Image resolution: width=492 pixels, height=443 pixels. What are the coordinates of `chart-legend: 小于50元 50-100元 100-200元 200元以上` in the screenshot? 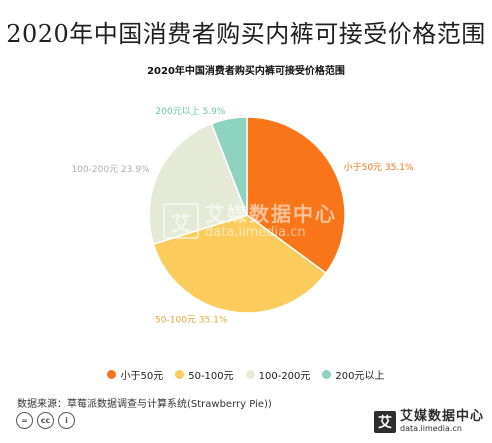 It's located at (246, 374).